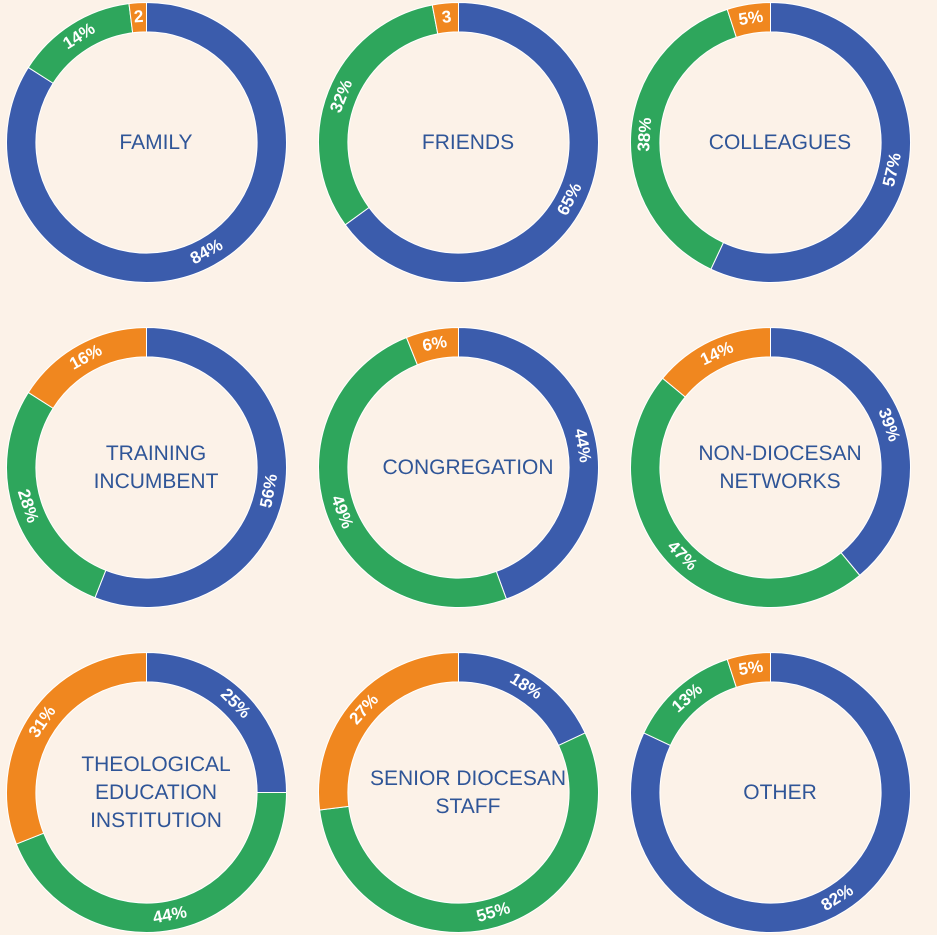 The image size is (937, 935). Describe the element at coordinates (468, 467) in the screenshot. I see `text: CONGREGATION` at that location.